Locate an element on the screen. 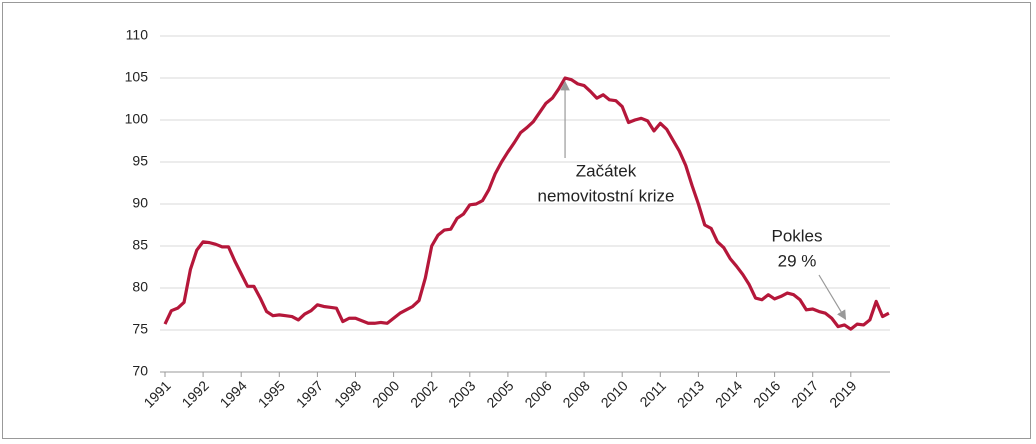  y-tick-label: 110 is located at coordinates (137, 35).